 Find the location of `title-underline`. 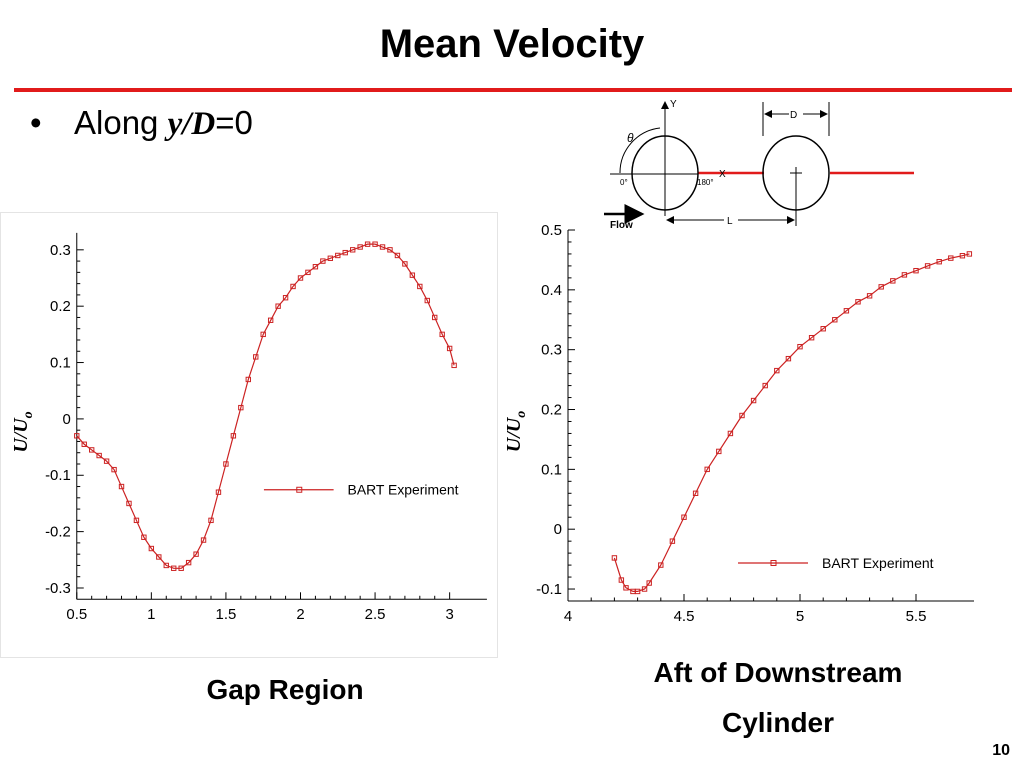

title-underline is located at coordinates (513, 90).